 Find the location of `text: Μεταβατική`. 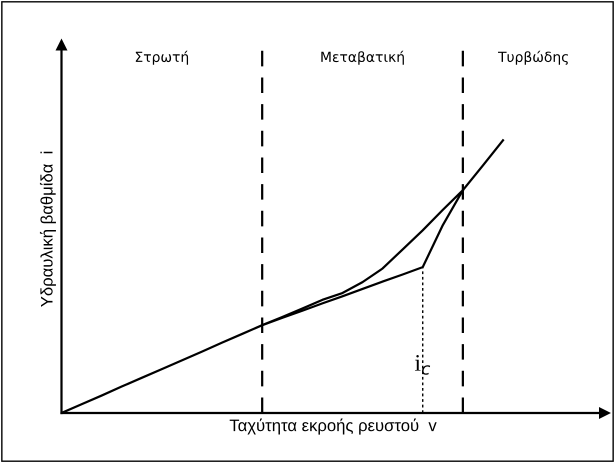

text: Μεταβατική is located at coordinates (362, 57).